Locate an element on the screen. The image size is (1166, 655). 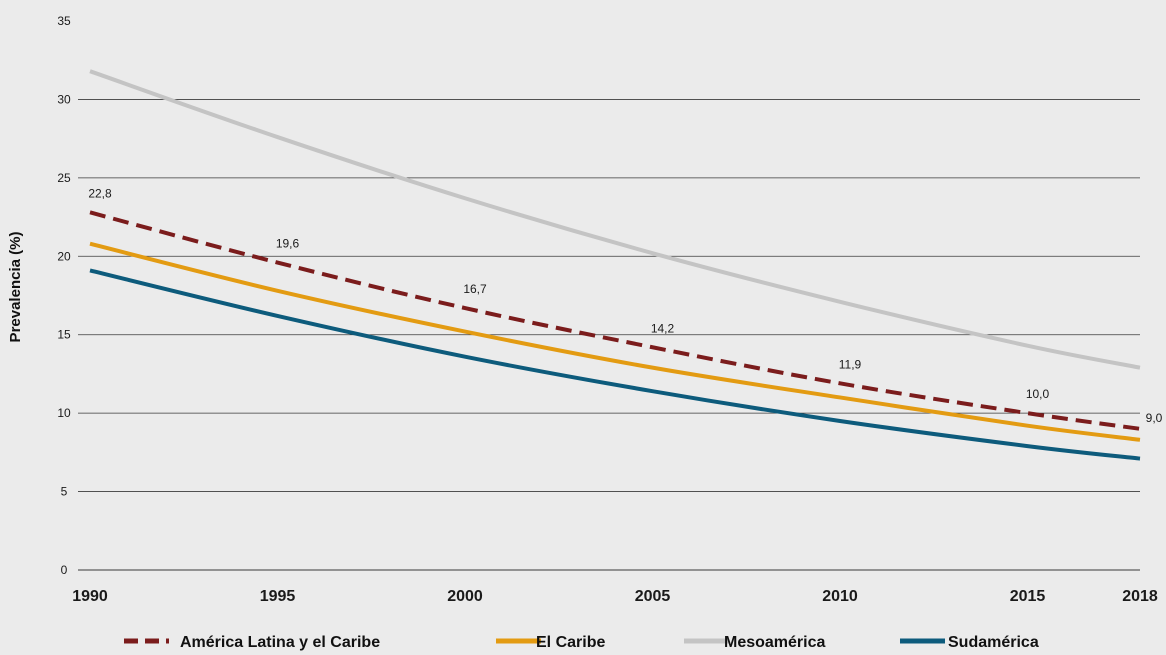
y-tick-label: 0 is located at coordinates (64, 570).